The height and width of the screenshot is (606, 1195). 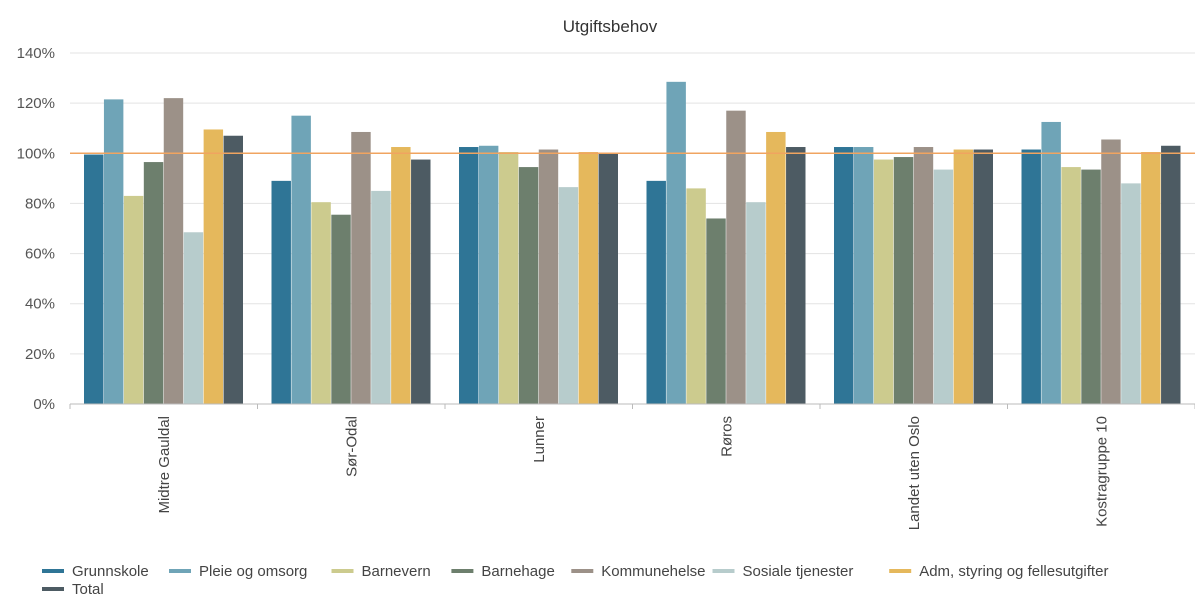 I want to click on chart-title: Utgiftsbehov, so click(x=610, y=26).